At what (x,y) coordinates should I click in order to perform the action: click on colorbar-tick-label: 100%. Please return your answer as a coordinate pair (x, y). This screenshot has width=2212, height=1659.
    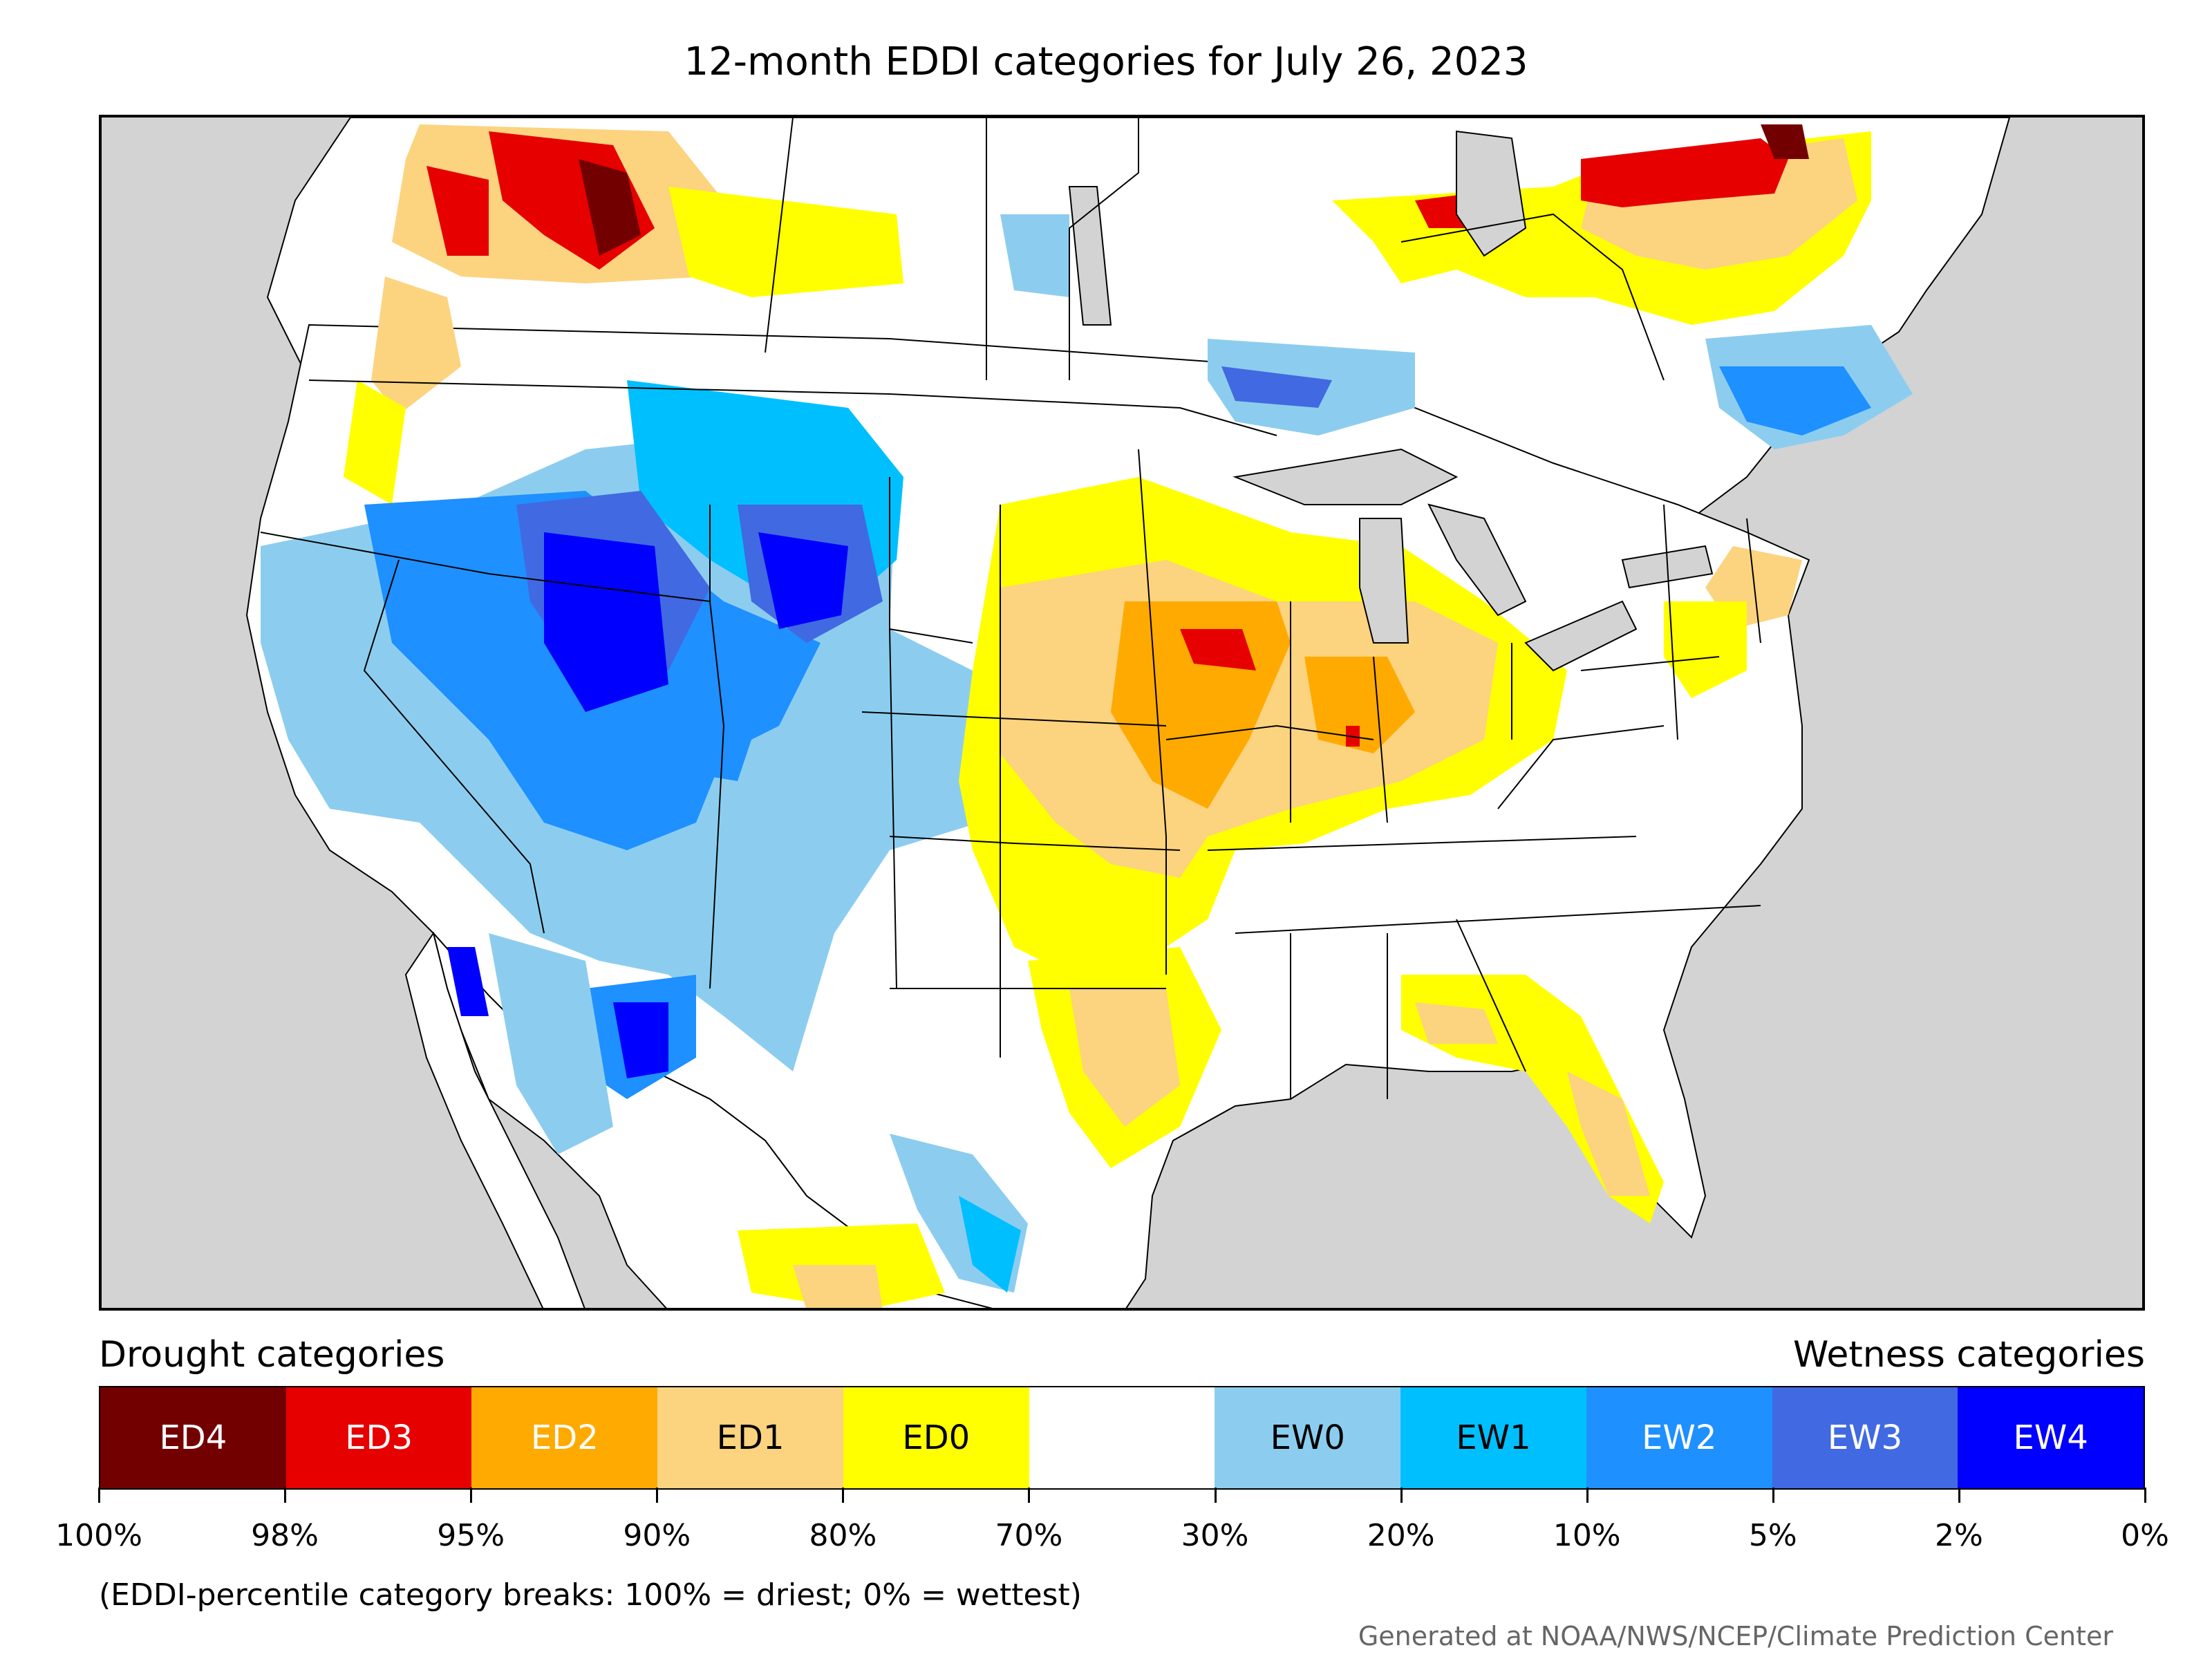
    Looking at the image, I should click on (99, 1535).